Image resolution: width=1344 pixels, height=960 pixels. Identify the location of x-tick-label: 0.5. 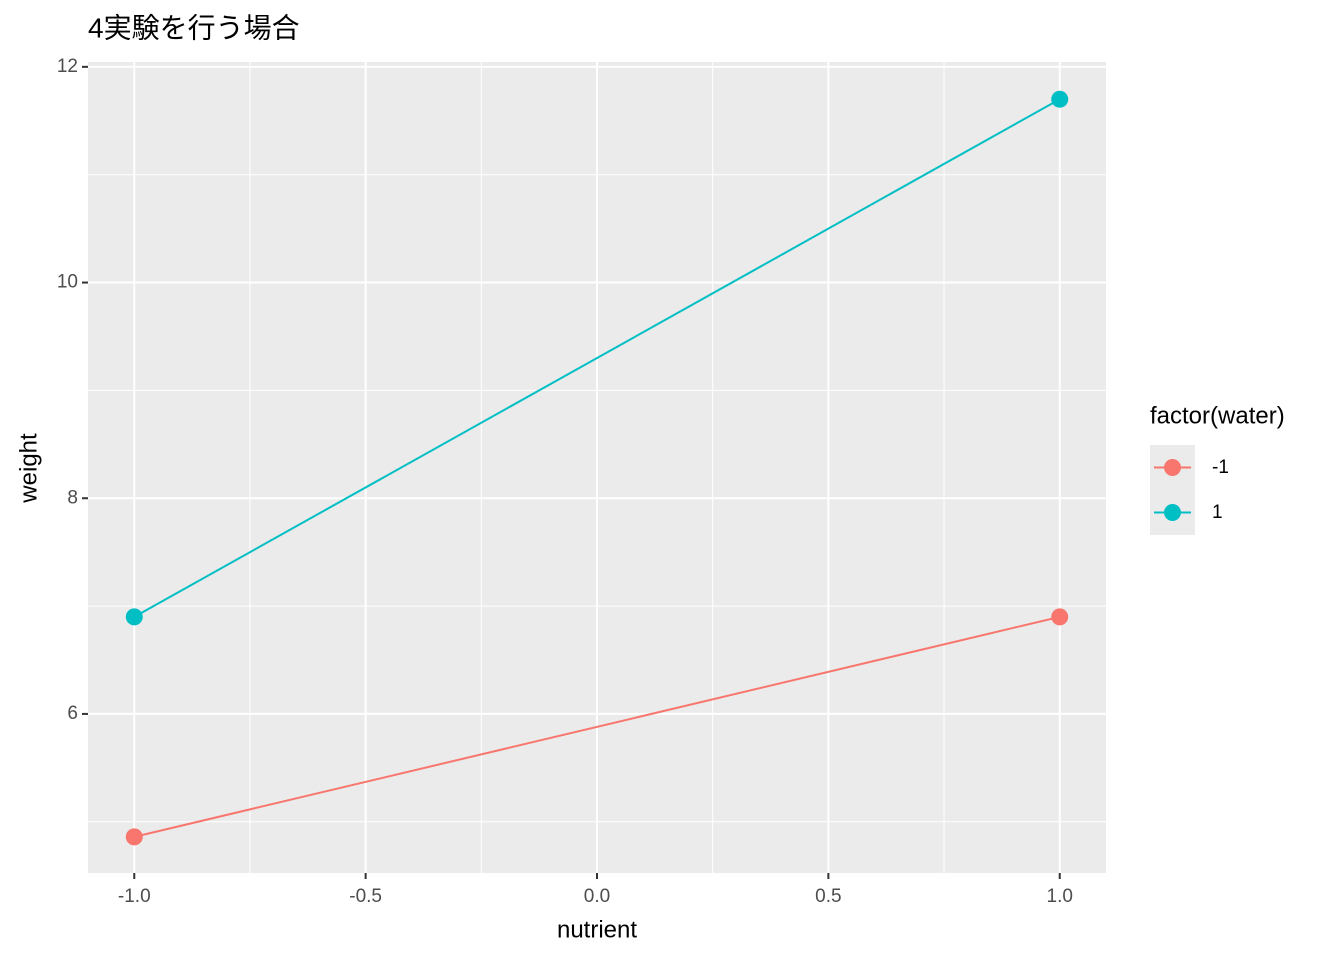
(828, 896).